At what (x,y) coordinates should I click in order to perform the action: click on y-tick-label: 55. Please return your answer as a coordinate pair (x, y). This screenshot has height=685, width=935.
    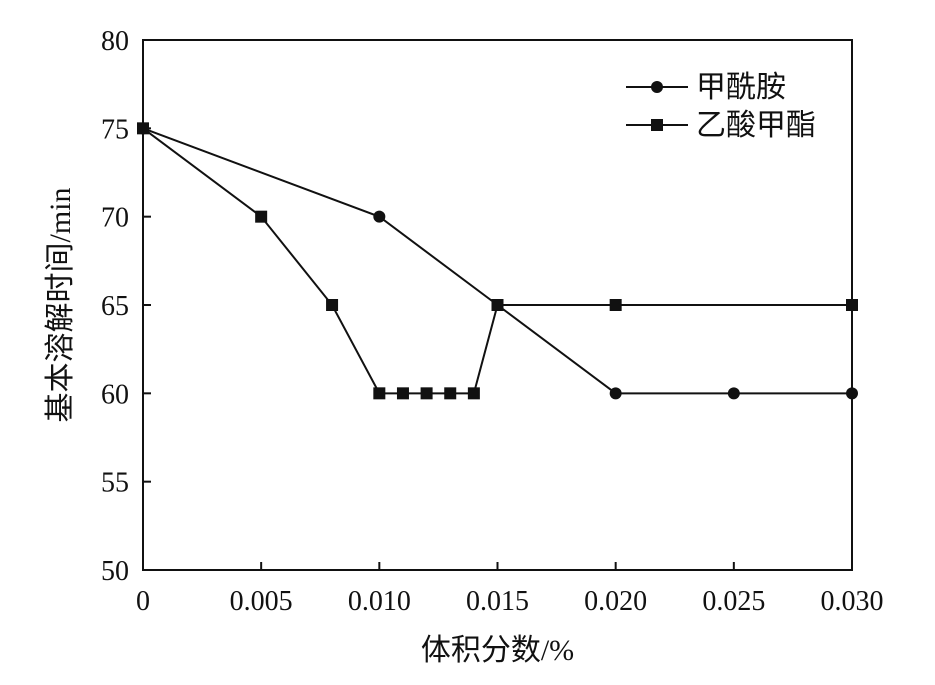
    Looking at the image, I should click on (115, 483).